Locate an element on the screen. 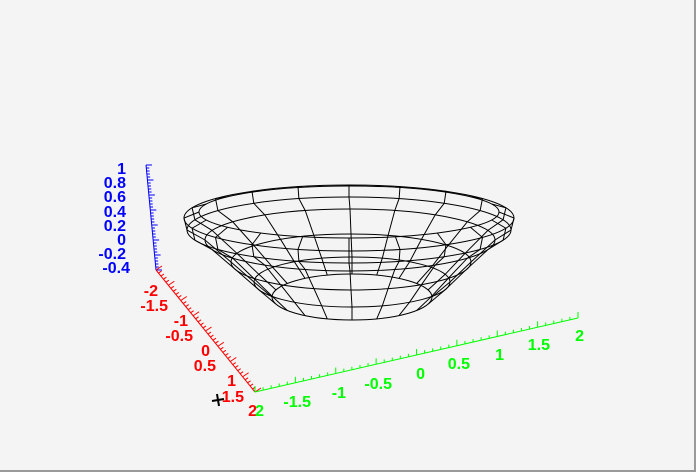 This screenshot has height=472, width=696. y-tick-label: 0.5 is located at coordinates (459, 364).